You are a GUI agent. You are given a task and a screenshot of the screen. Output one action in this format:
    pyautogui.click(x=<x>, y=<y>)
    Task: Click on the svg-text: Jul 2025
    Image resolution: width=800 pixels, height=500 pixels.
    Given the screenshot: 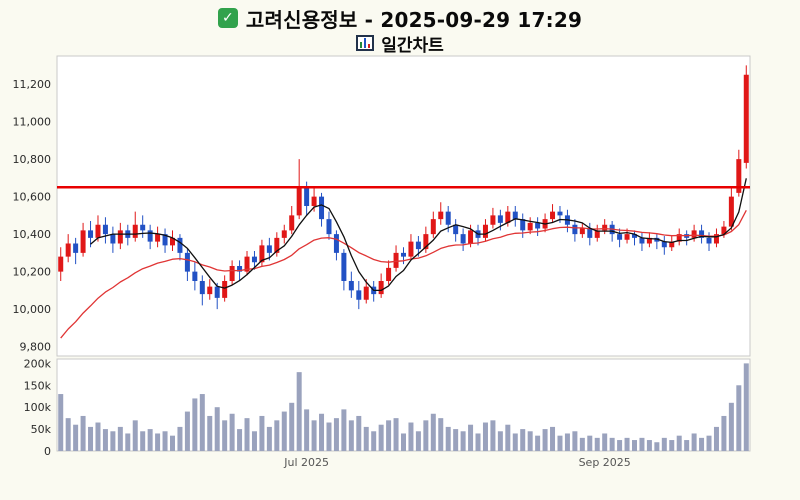 What is the action you would take?
    pyautogui.click(x=306, y=462)
    